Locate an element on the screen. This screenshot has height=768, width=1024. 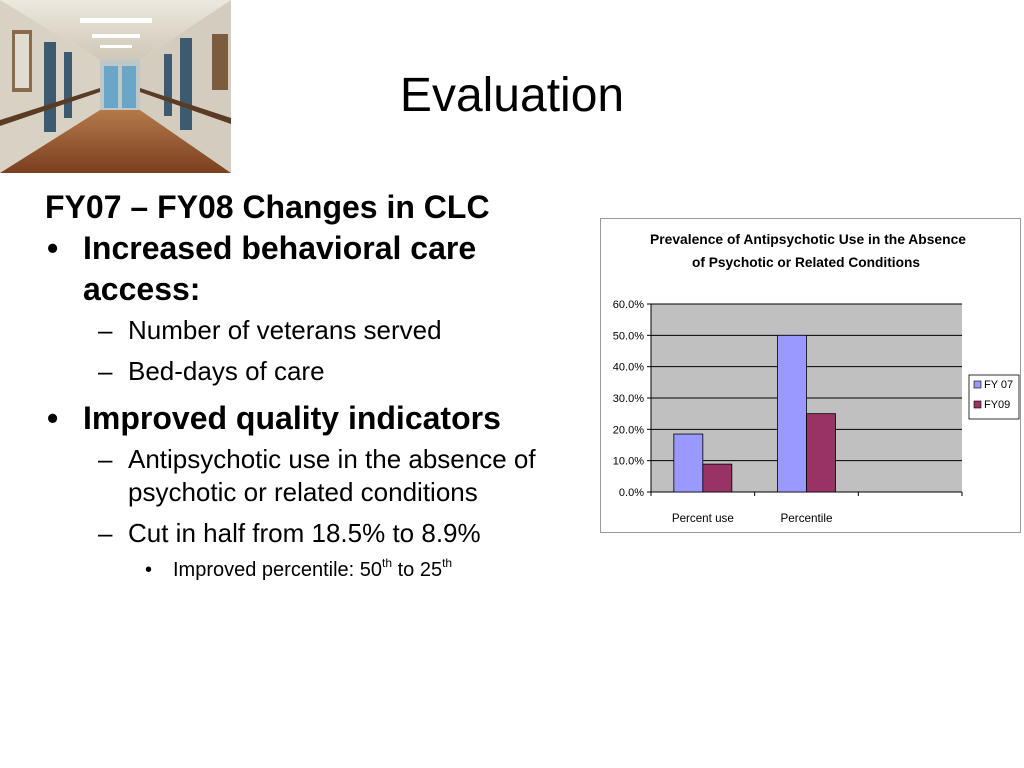
percentile-text: Improved percentile: 50th to 25th is located at coordinates (313, 568).